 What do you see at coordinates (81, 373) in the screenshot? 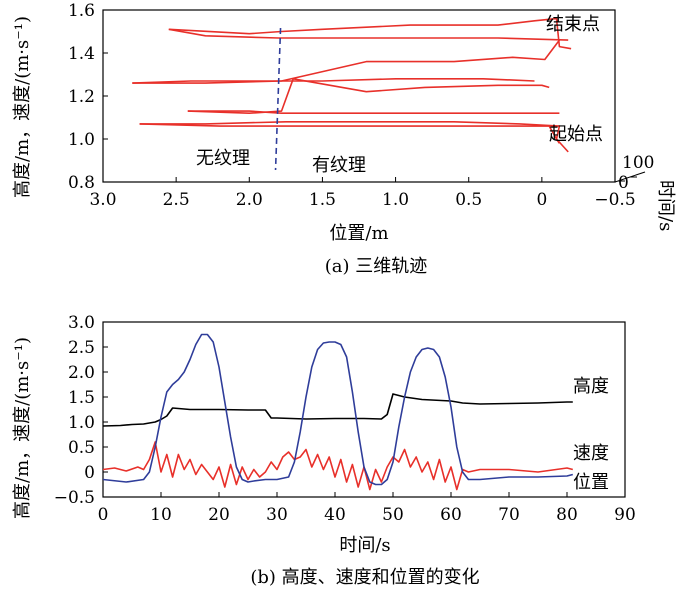
I see `chart-b-y-tick-label: 2.0` at bounding box center [81, 373].